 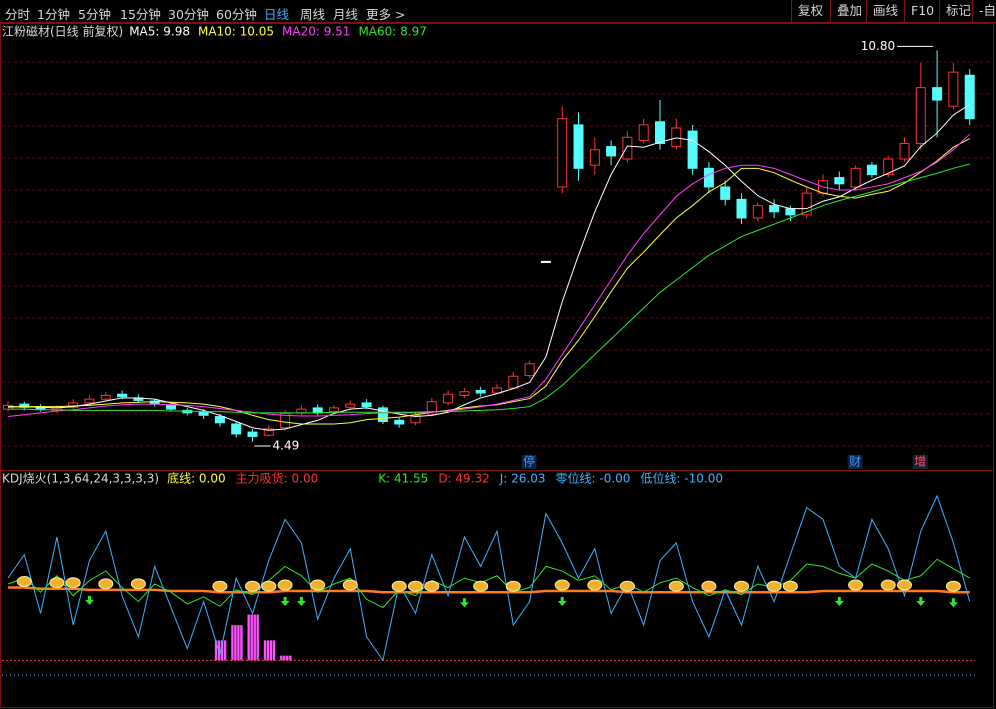 I want to click on legend-entry: MA10: 10.05, so click(x=236, y=32).